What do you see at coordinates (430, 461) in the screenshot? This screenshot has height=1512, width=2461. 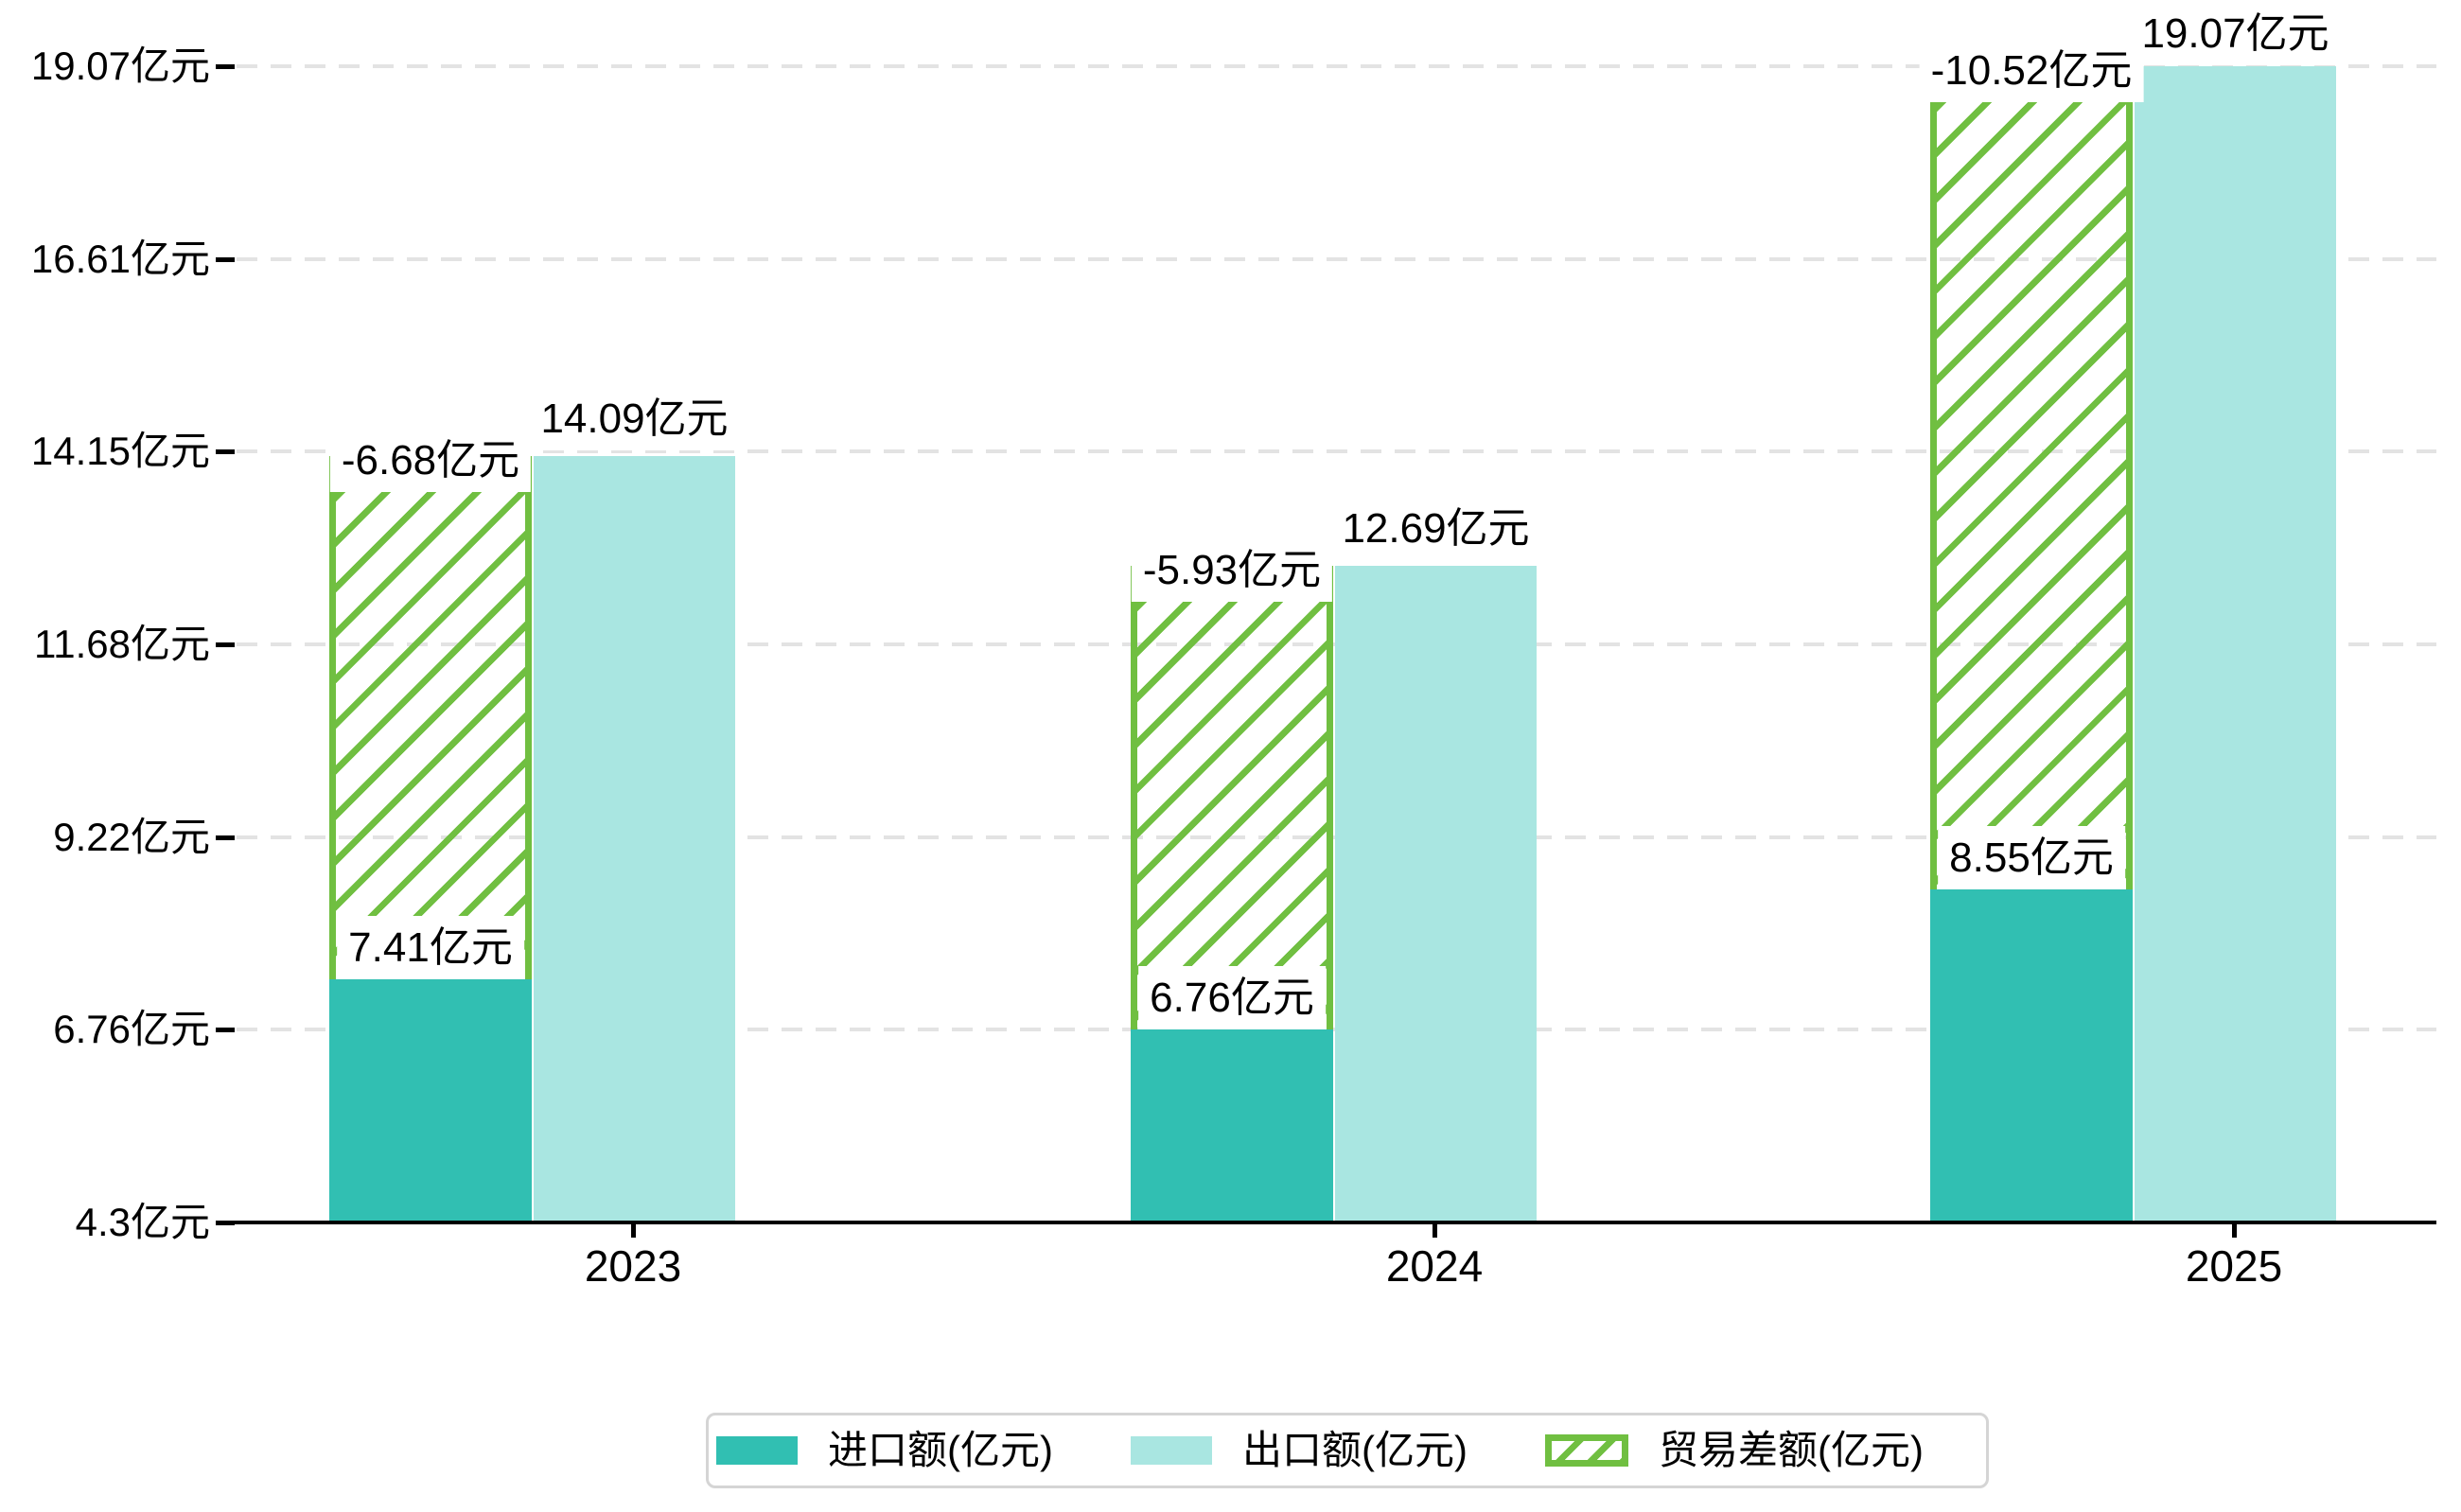 I see `balance-value-label: -6.68亿元` at bounding box center [430, 461].